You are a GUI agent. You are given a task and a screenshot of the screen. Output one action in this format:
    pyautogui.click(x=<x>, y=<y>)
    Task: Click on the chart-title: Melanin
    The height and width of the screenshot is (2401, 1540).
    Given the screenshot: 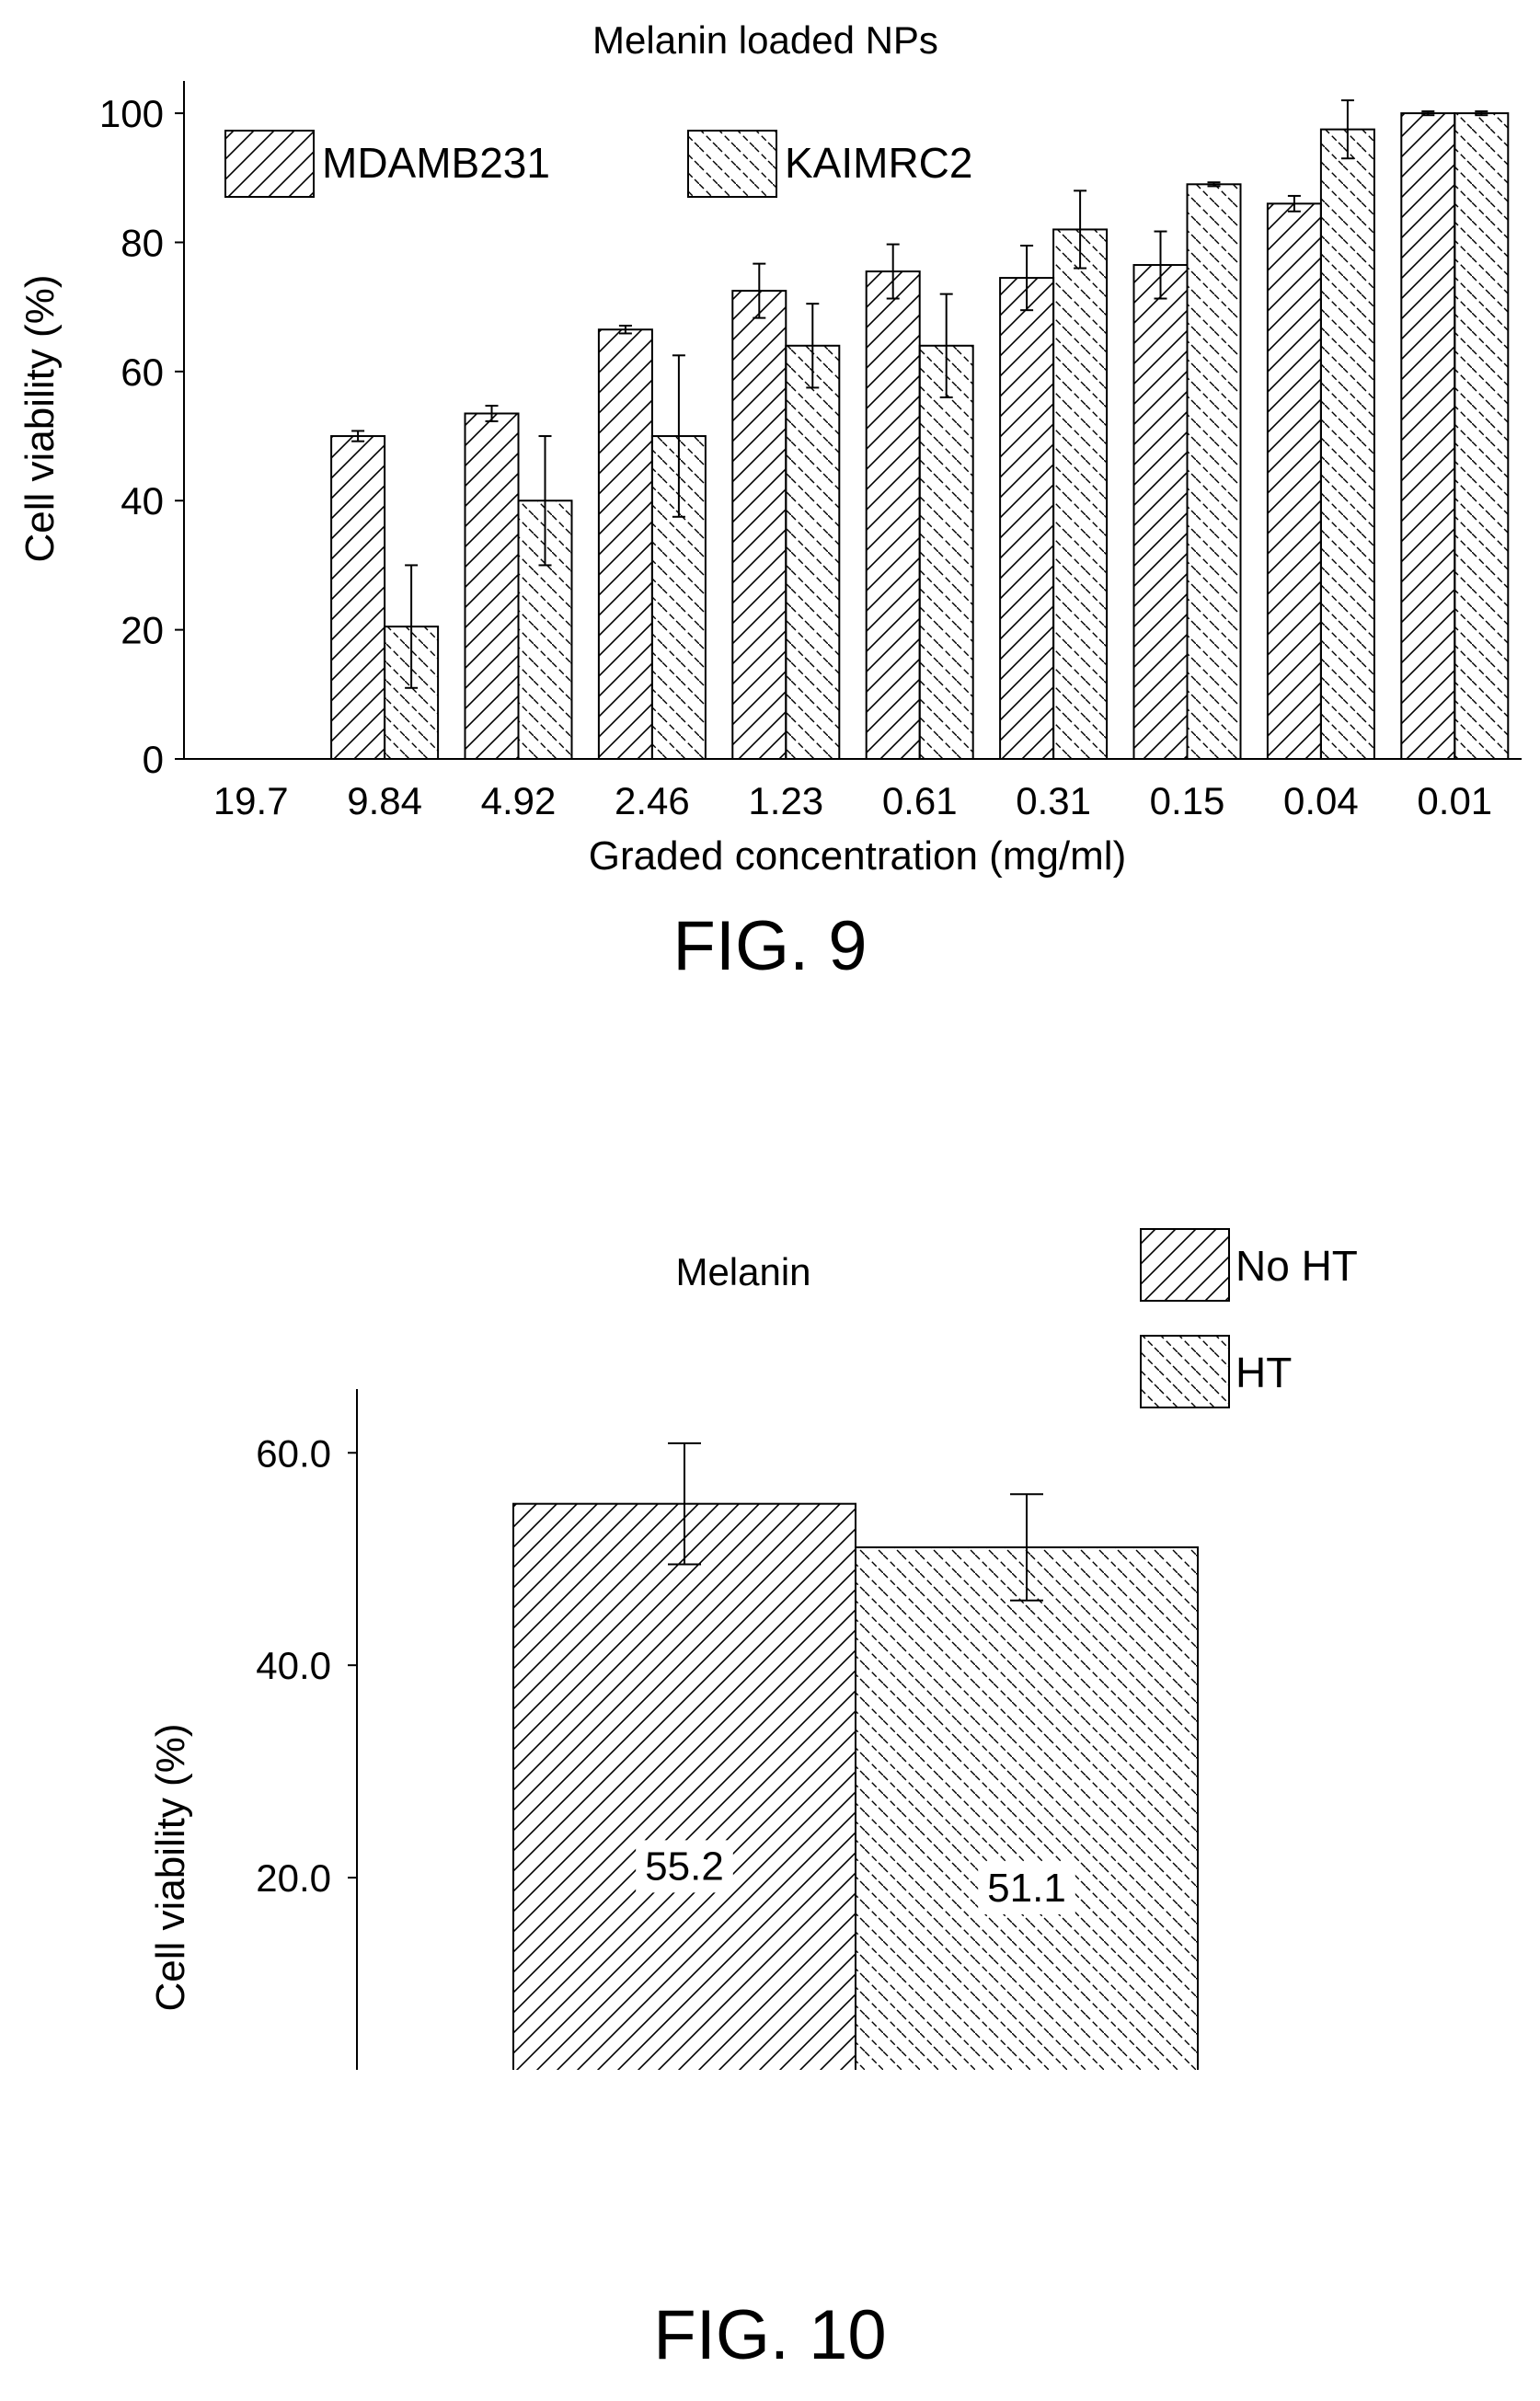 What is the action you would take?
    pyautogui.click(x=742, y=1271)
    